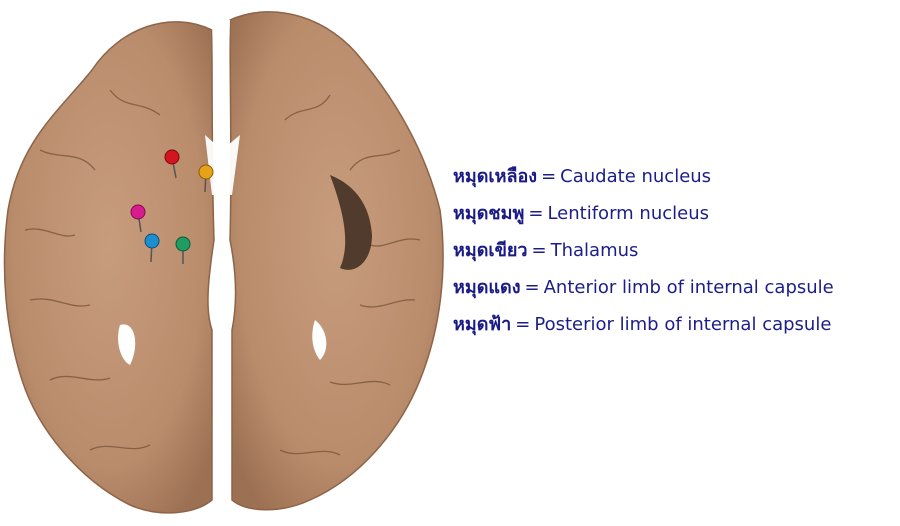 This screenshot has height=526, width=900. Describe the element at coordinates (688, 287) in the screenshot. I see `legend-structure: Anterior limb of internal capsule` at that location.